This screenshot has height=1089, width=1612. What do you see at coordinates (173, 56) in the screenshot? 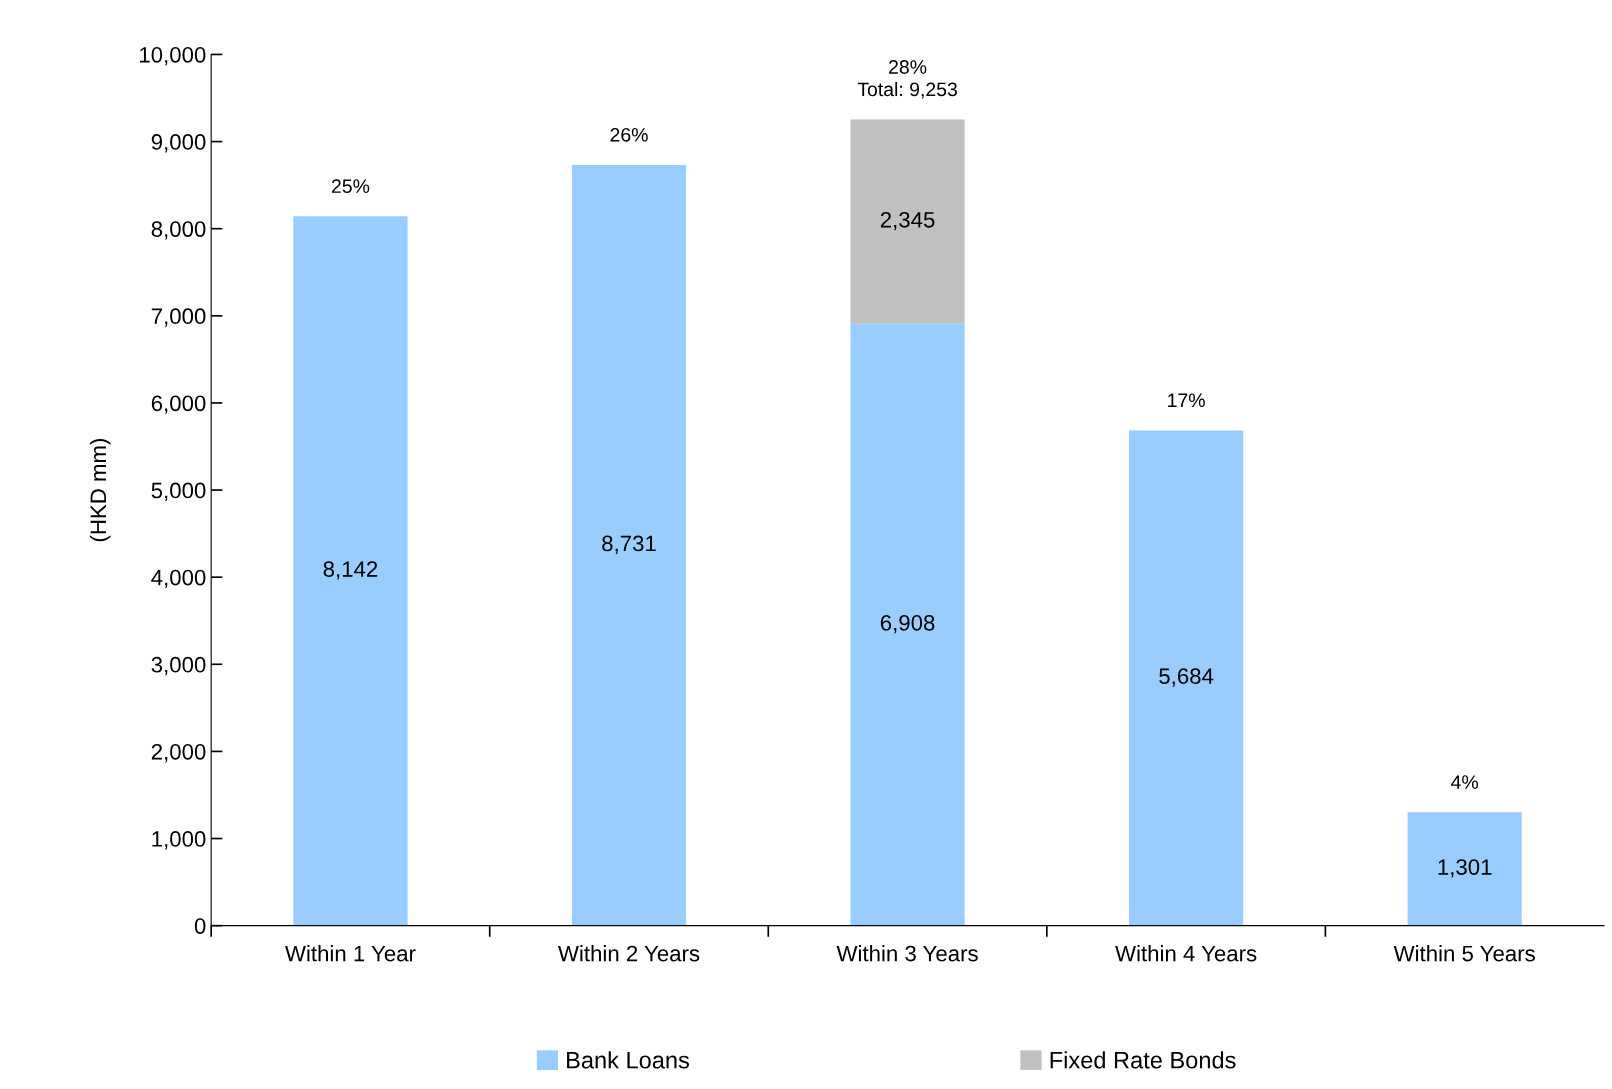
I see `y-tick-label: 10,000` at bounding box center [173, 56].